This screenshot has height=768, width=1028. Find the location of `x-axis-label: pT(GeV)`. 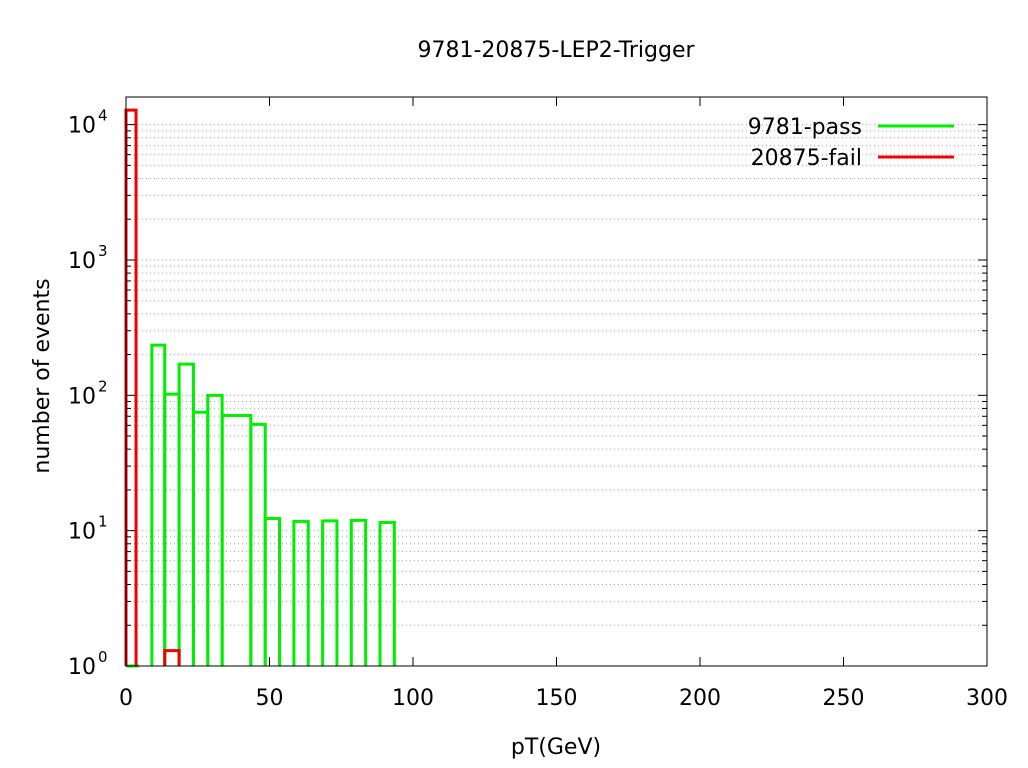

x-axis-label: pT(GeV) is located at coordinates (556, 747).